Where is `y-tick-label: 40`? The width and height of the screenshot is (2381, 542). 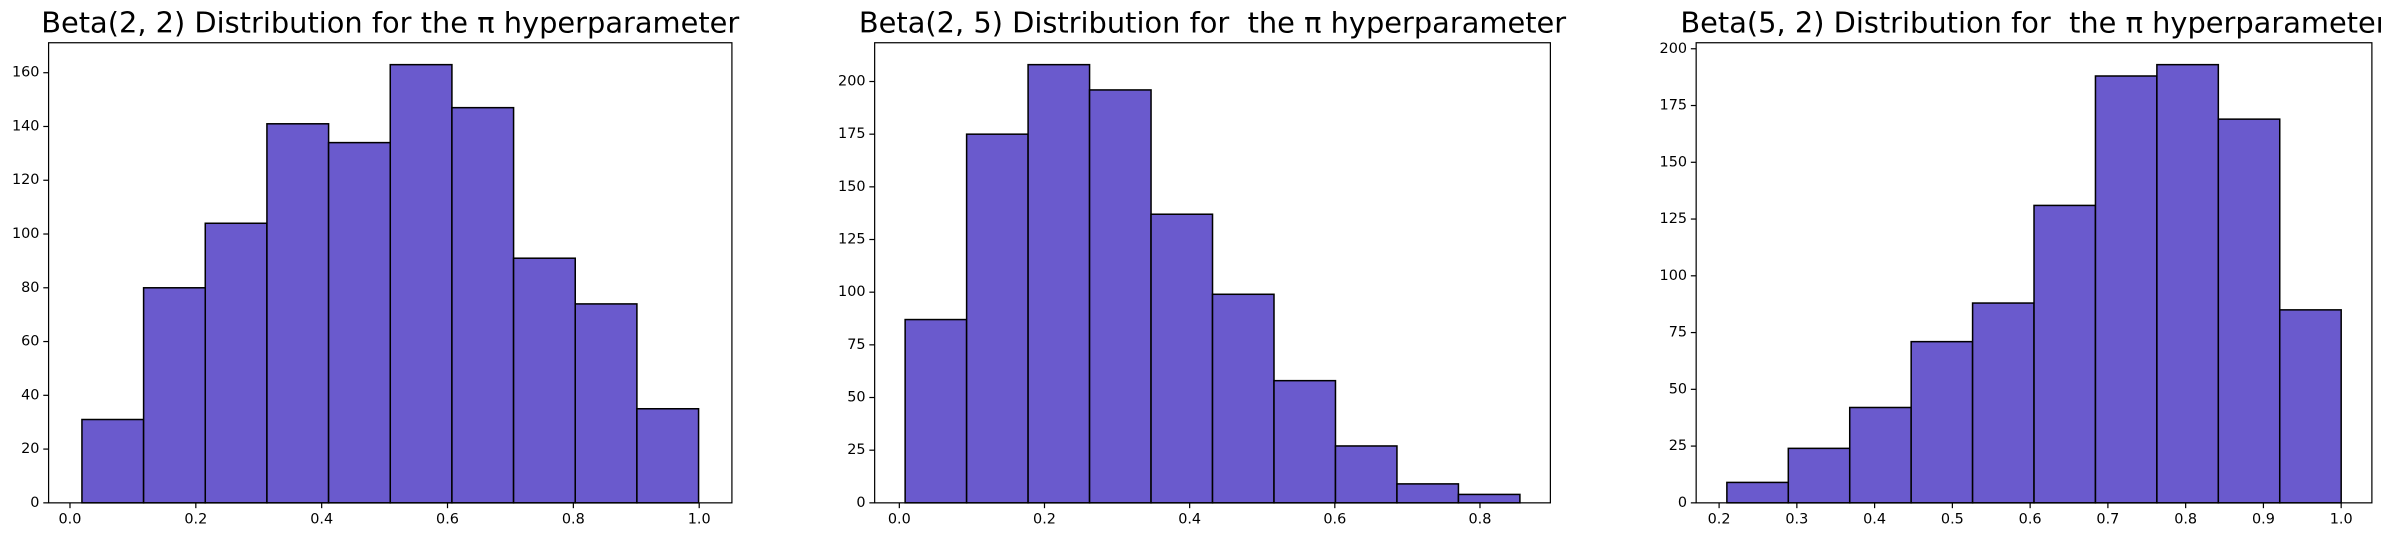 y-tick-label: 40 is located at coordinates (30, 395).